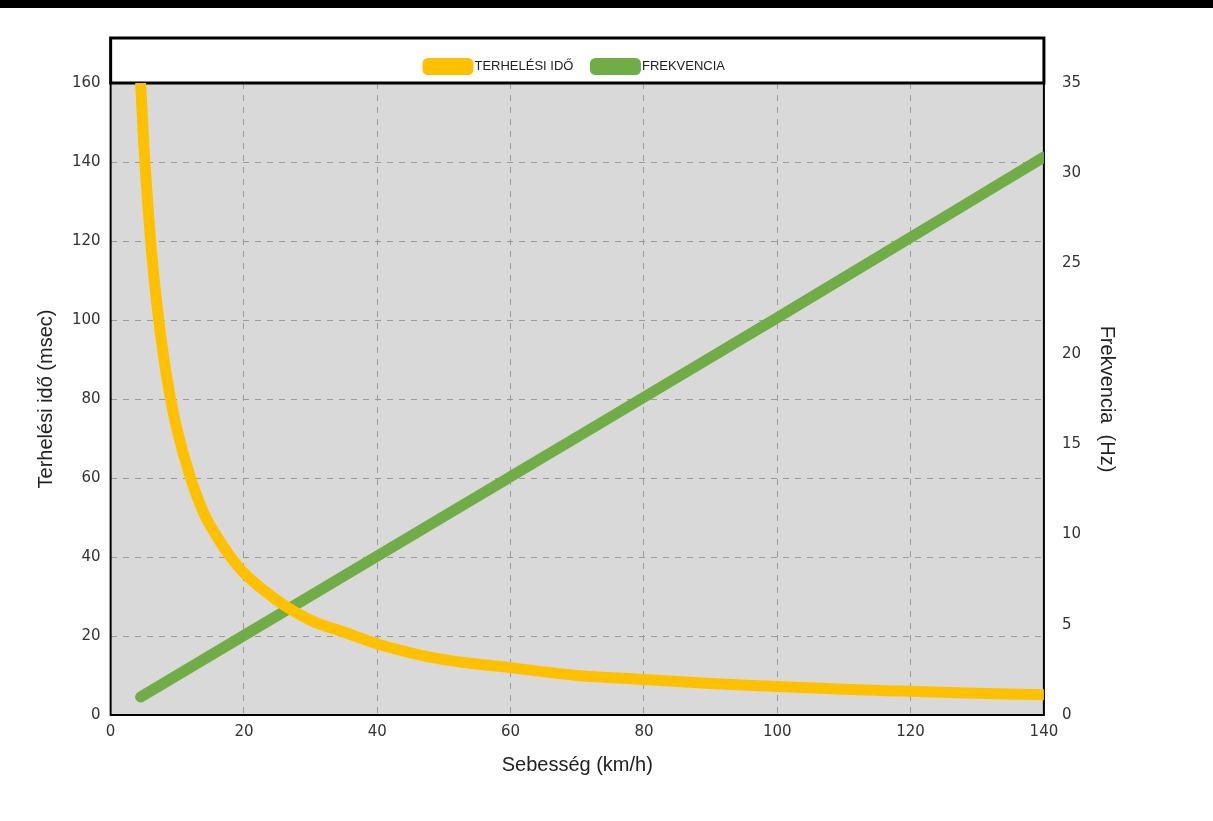  Describe the element at coordinates (91, 634) in the screenshot. I see `y-tick-label: 20` at that location.